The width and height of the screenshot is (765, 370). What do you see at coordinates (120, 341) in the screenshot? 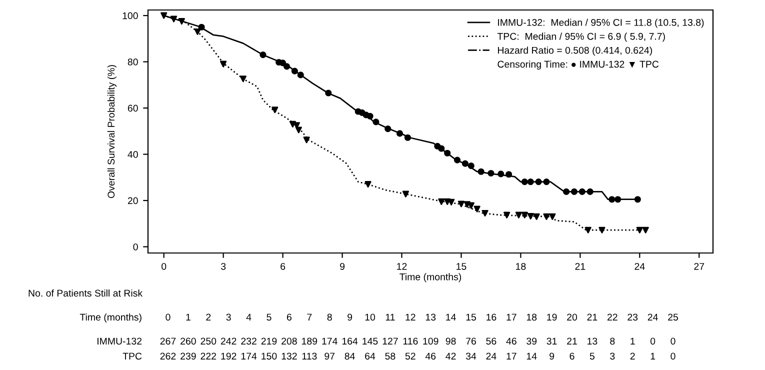
I see `text: IMMU-132` at bounding box center [120, 341].